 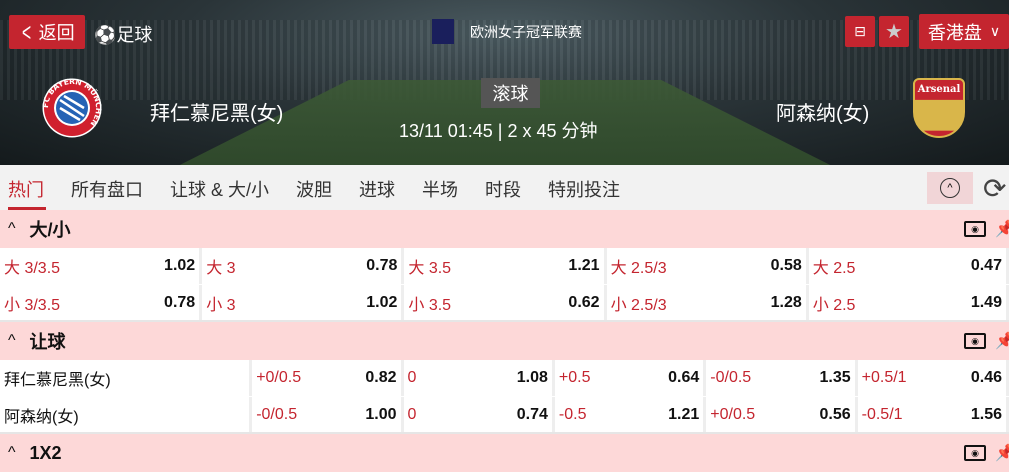 What do you see at coordinates (27, 187) in the screenshot?
I see `tab-hot: 热门` at bounding box center [27, 187].